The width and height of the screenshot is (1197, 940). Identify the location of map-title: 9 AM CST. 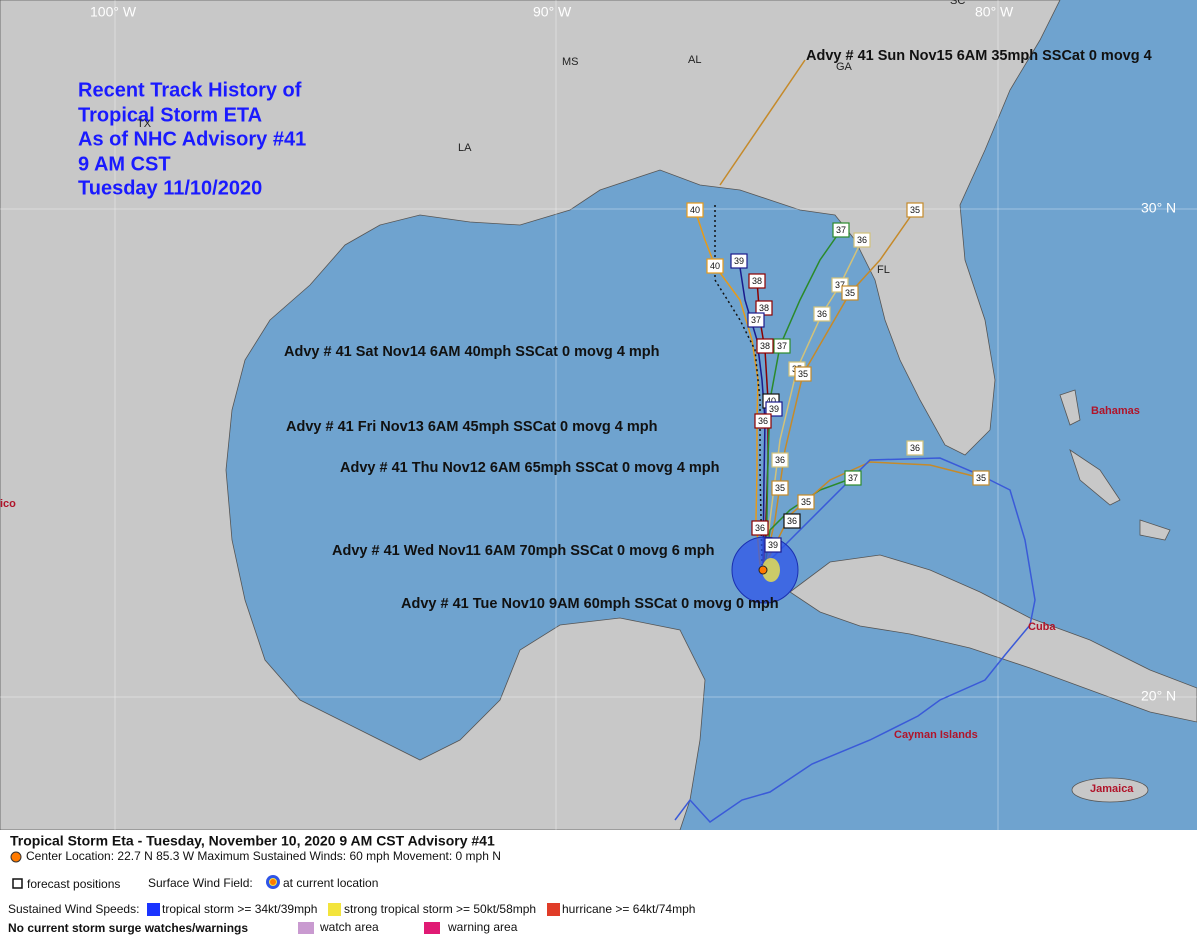
(124, 164).